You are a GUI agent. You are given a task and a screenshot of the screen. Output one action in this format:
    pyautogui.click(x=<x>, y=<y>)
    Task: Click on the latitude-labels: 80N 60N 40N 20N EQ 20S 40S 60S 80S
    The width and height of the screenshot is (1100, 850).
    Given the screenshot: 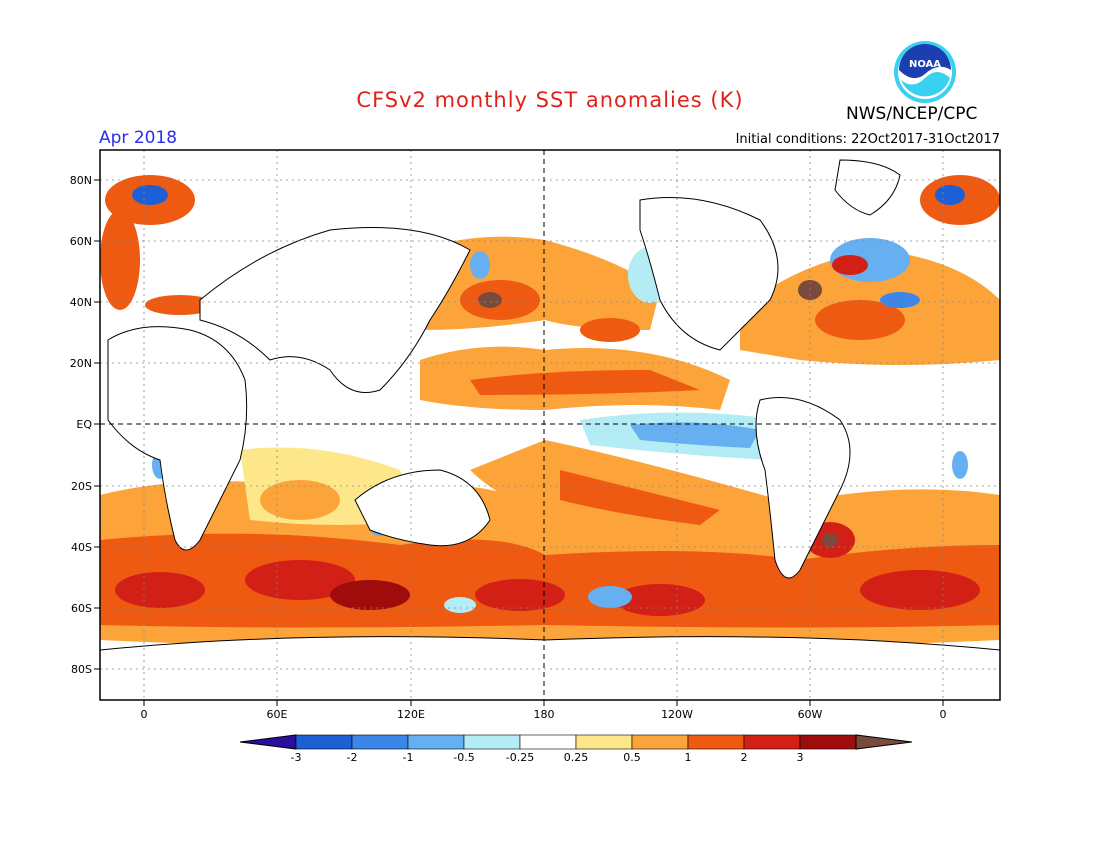 What is the action you would take?
    pyautogui.click(x=81, y=425)
    